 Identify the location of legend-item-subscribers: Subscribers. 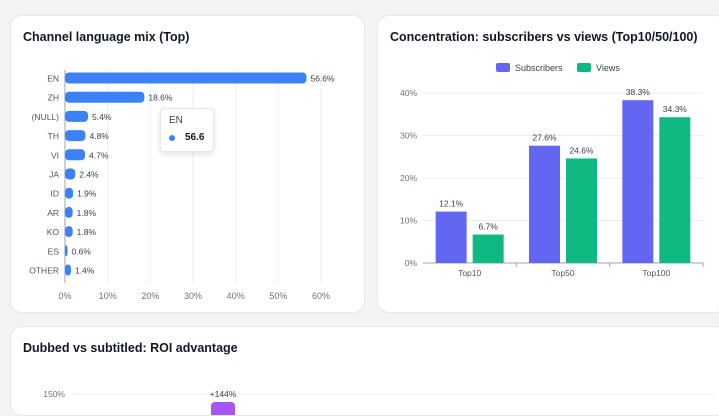
(529, 68).